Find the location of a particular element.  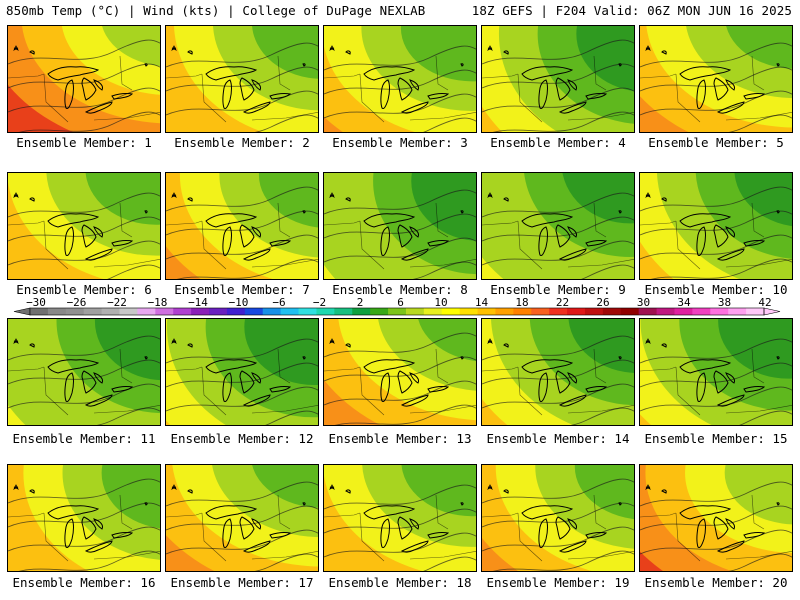

colorbar-tick-label: 38 is located at coordinates (724, 302).